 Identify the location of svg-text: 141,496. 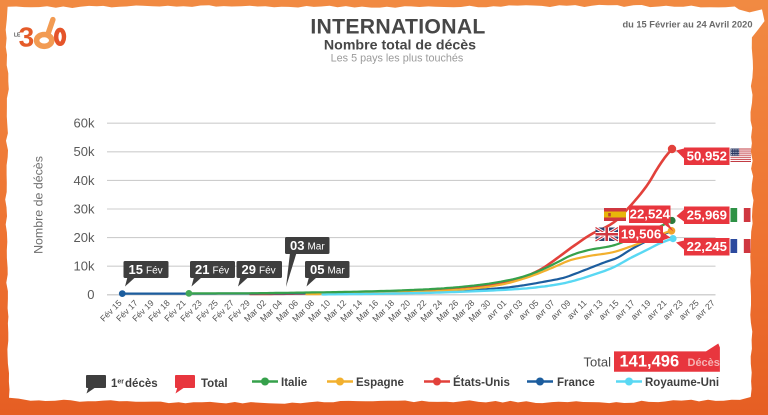
(650, 362).